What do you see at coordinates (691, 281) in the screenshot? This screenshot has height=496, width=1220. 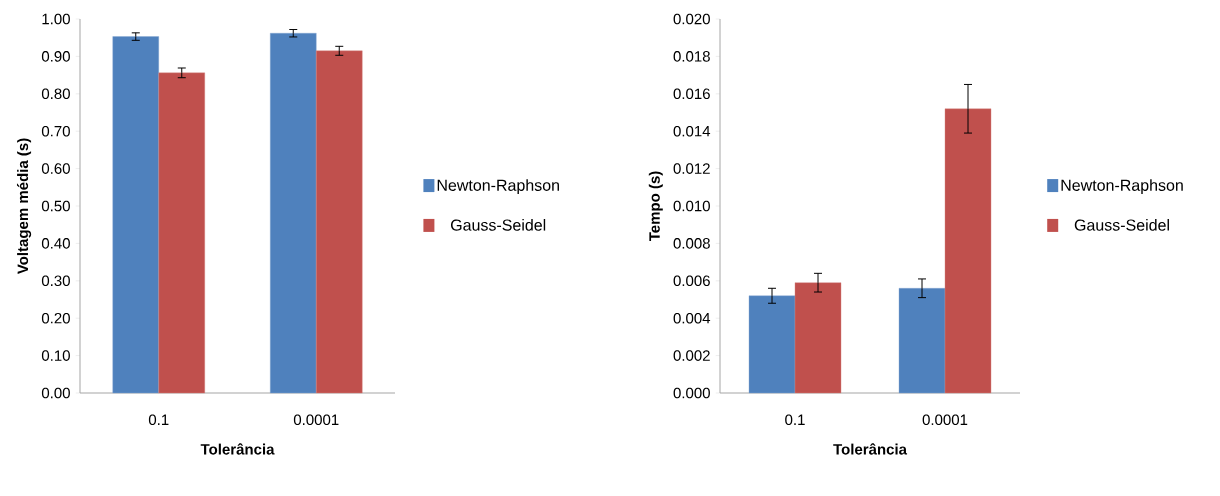 I see `y-tick-label: 0.006` at bounding box center [691, 281].